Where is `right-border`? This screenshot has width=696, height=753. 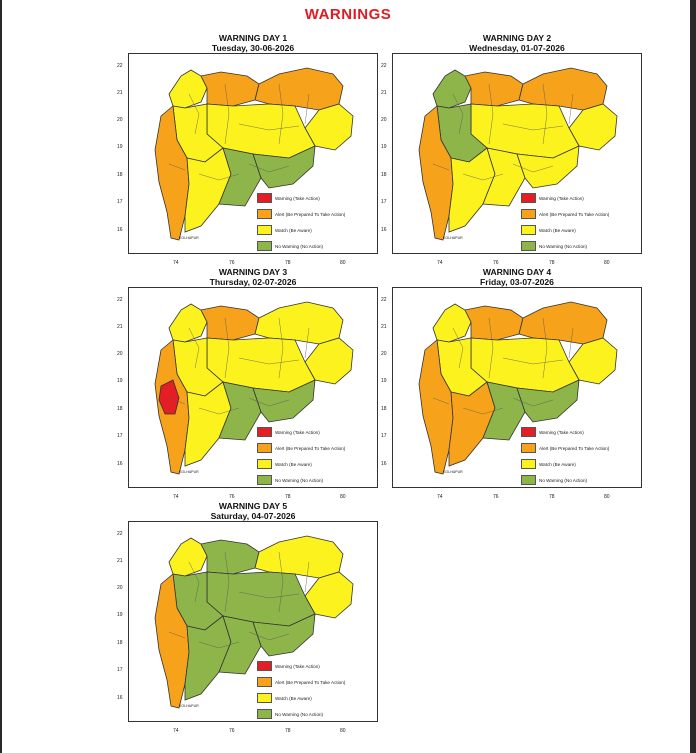 right-border is located at coordinates (693, 376).